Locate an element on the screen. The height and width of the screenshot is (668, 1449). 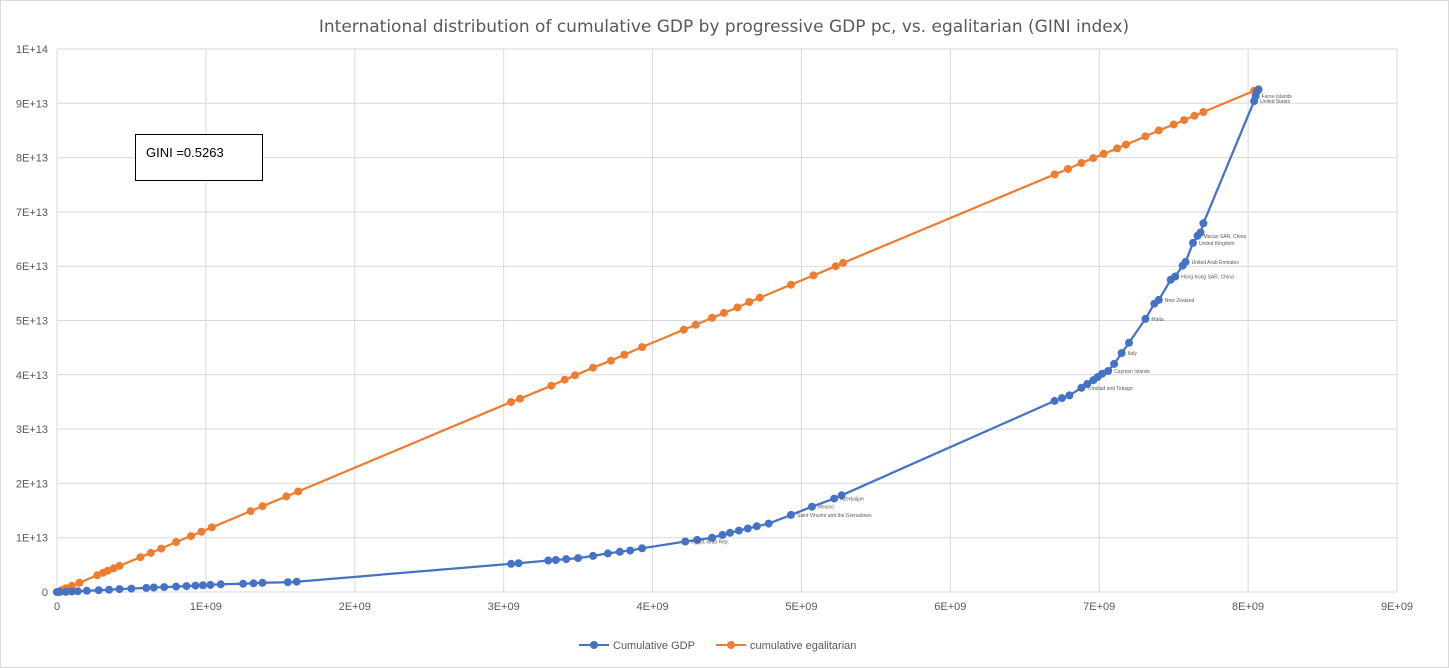
point-label: New Zealand is located at coordinates (1180, 301).